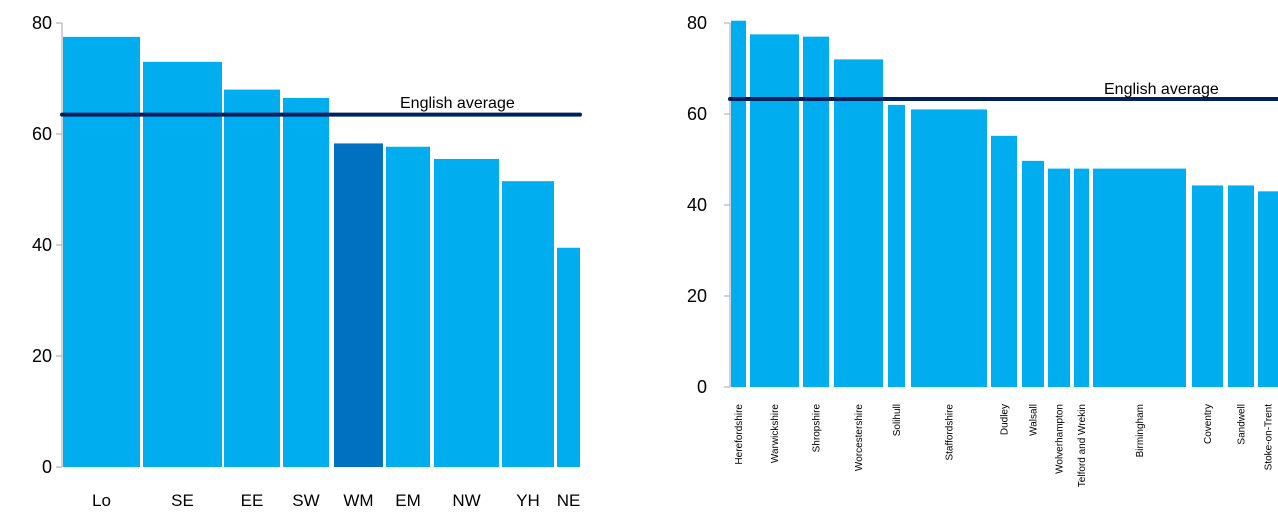 The height and width of the screenshot is (527, 1278). What do you see at coordinates (1059, 277) in the screenshot?
I see `bar-wolverhampton` at bounding box center [1059, 277].